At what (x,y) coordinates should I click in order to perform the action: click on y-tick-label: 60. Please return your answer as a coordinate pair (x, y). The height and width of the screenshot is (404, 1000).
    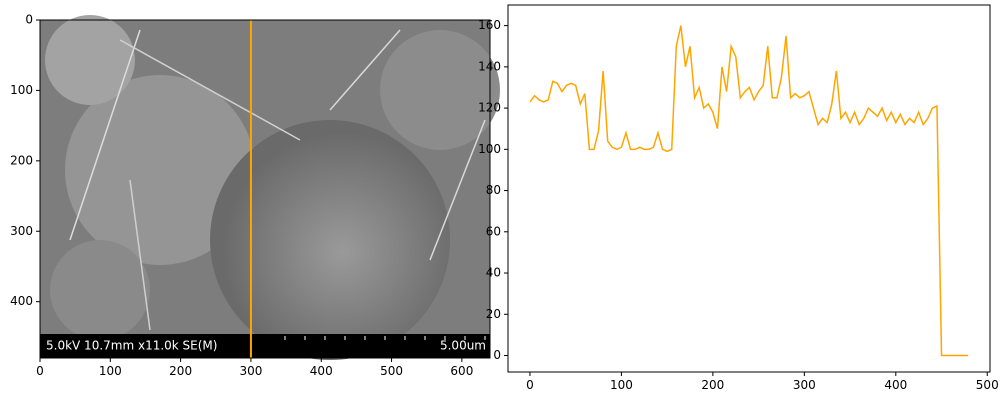
    Looking at the image, I should click on (493, 231).